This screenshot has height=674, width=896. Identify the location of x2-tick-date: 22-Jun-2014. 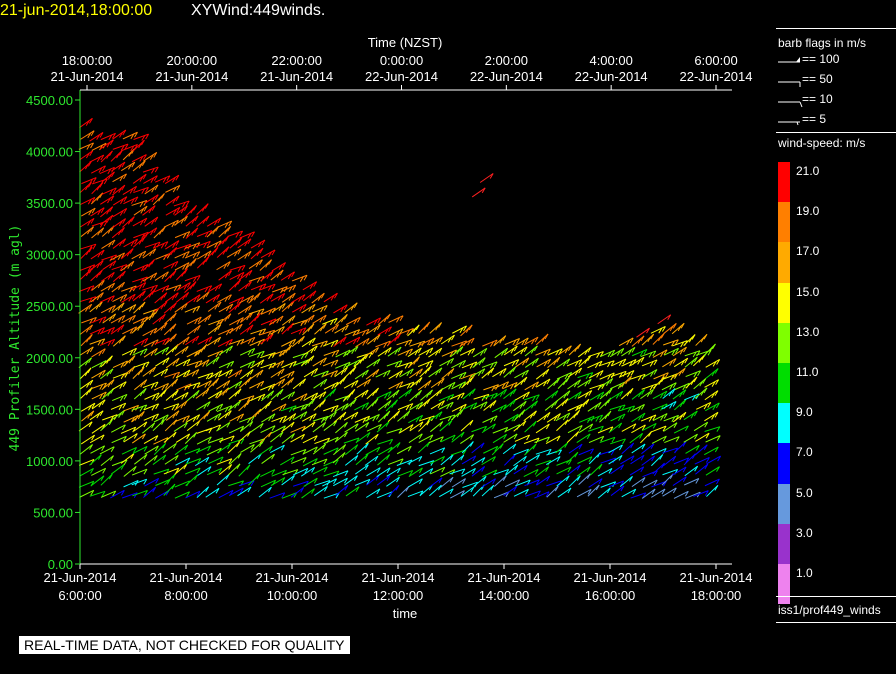
(506, 76).